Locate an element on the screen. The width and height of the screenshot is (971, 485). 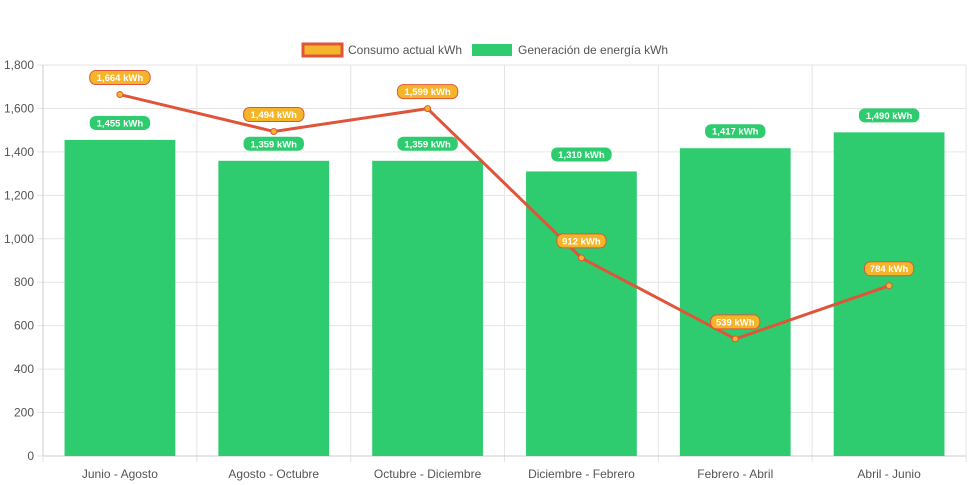
y-axis: 0 200 400 600 800 1,000 1,200 1,400 1,600 1,800 is located at coordinates (19, 260).